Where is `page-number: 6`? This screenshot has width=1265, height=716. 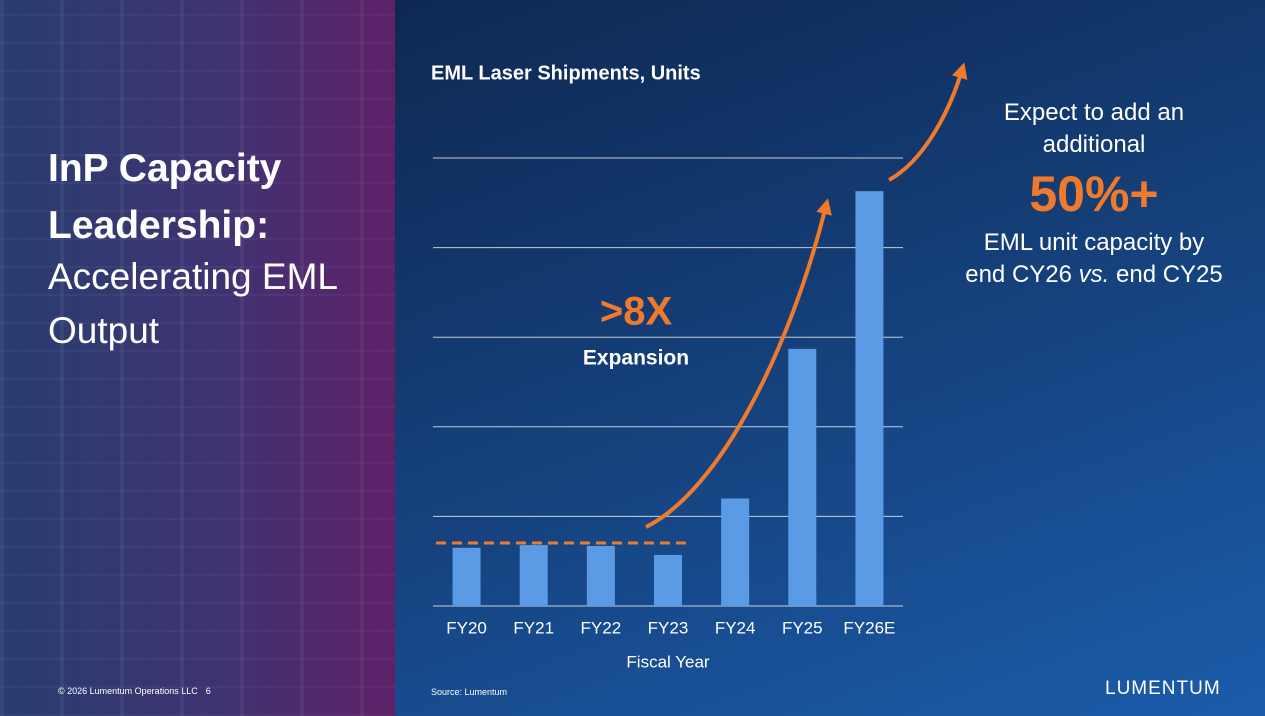 page-number: 6 is located at coordinates (208, 691).